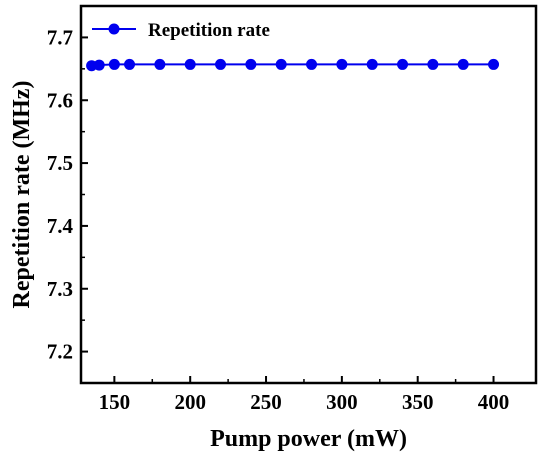  What do you see at coordinates (494, 402) in the screenshot?
I see `x-tick-label: 400` at bounding box center [494, 402].